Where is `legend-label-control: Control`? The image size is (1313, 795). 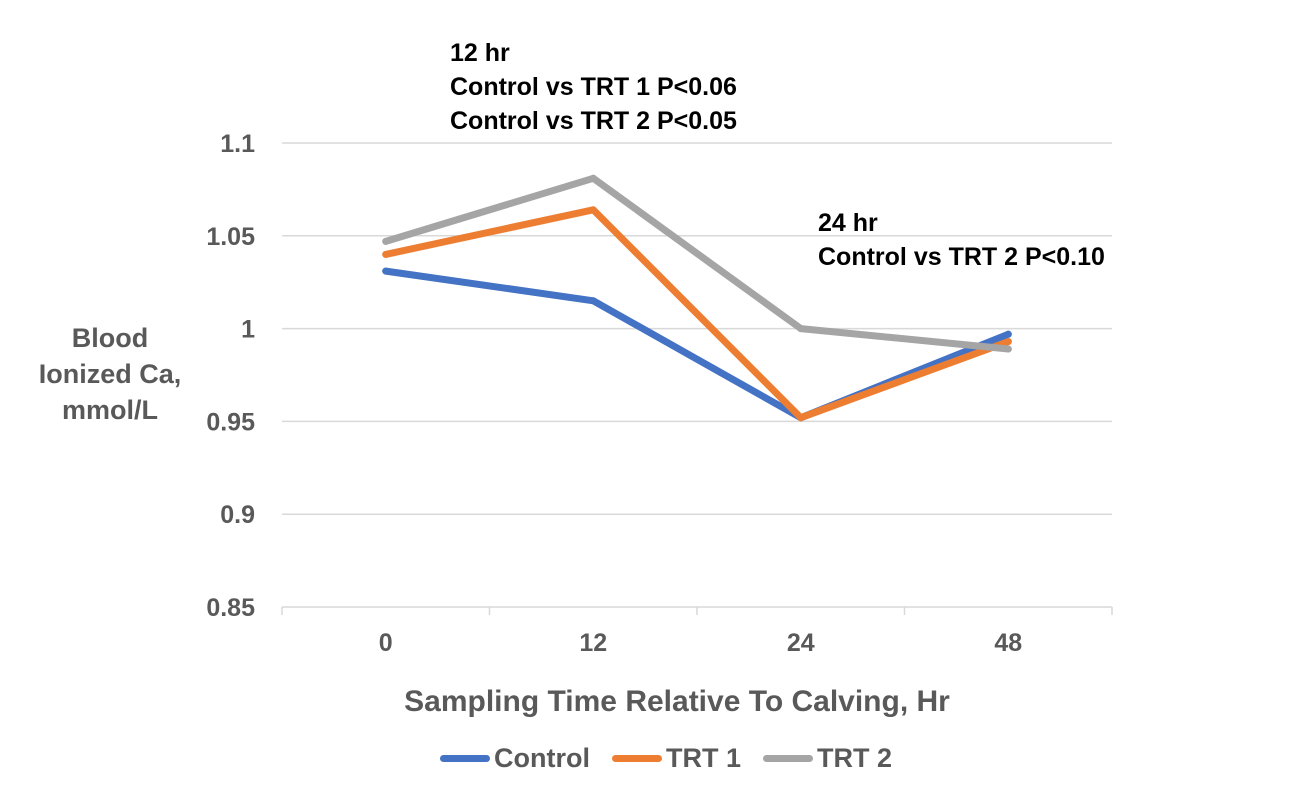 legend-label-control: Control is located at coordinates (542, 757).